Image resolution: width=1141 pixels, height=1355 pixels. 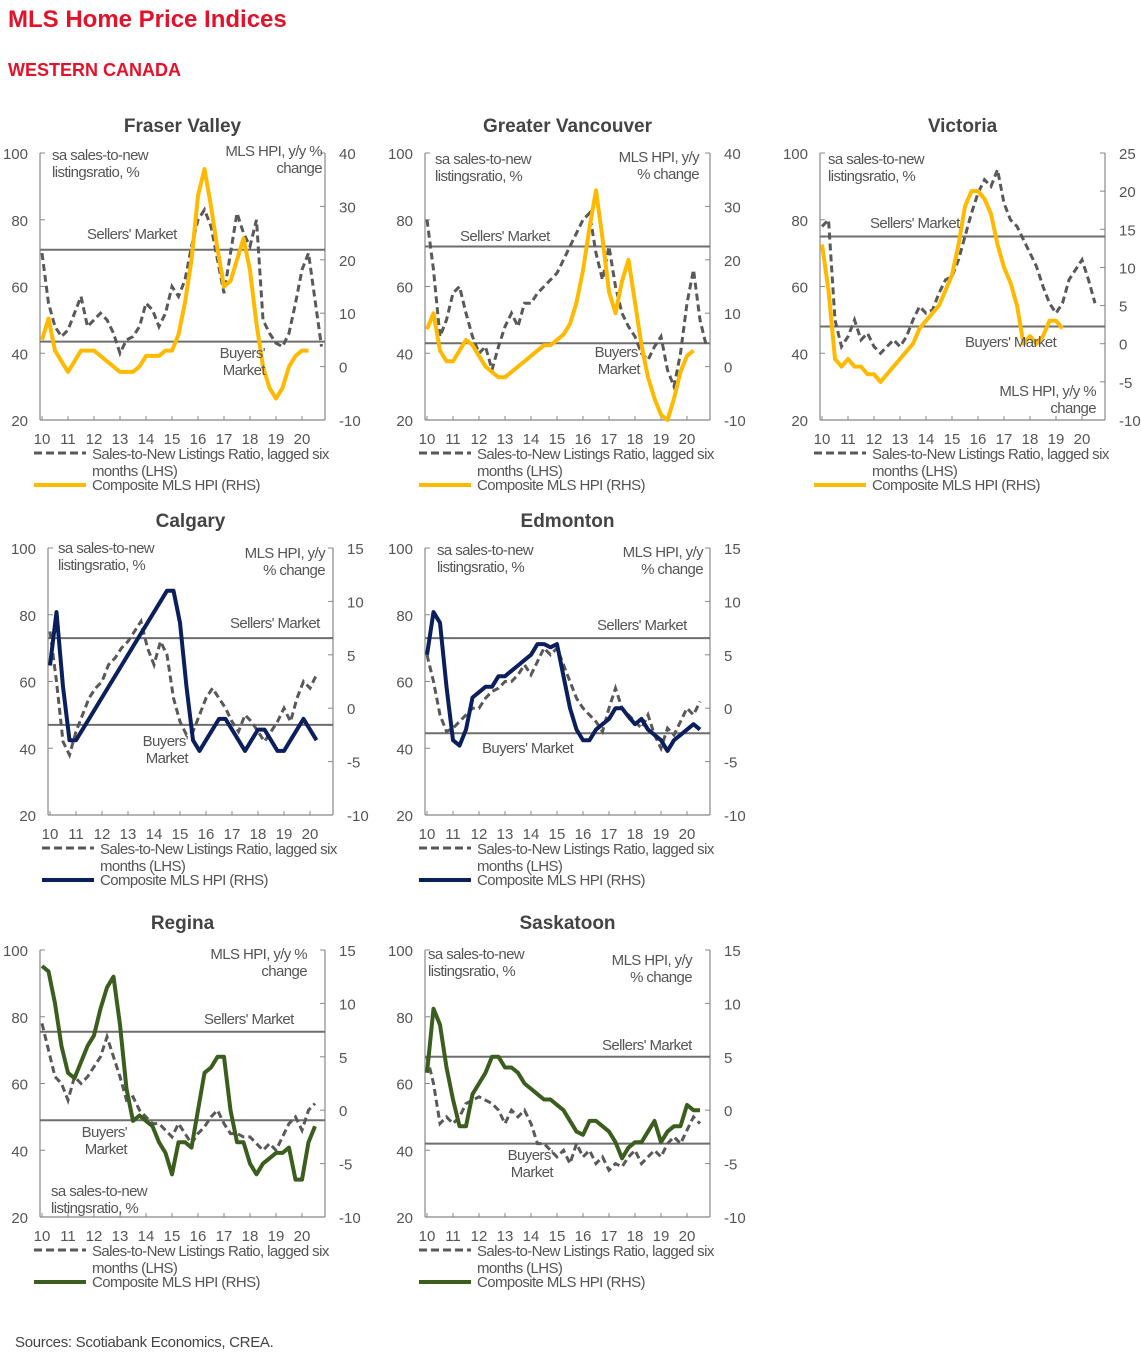 I want to click on right-tick-label: 15, so click(x=732, y=951).